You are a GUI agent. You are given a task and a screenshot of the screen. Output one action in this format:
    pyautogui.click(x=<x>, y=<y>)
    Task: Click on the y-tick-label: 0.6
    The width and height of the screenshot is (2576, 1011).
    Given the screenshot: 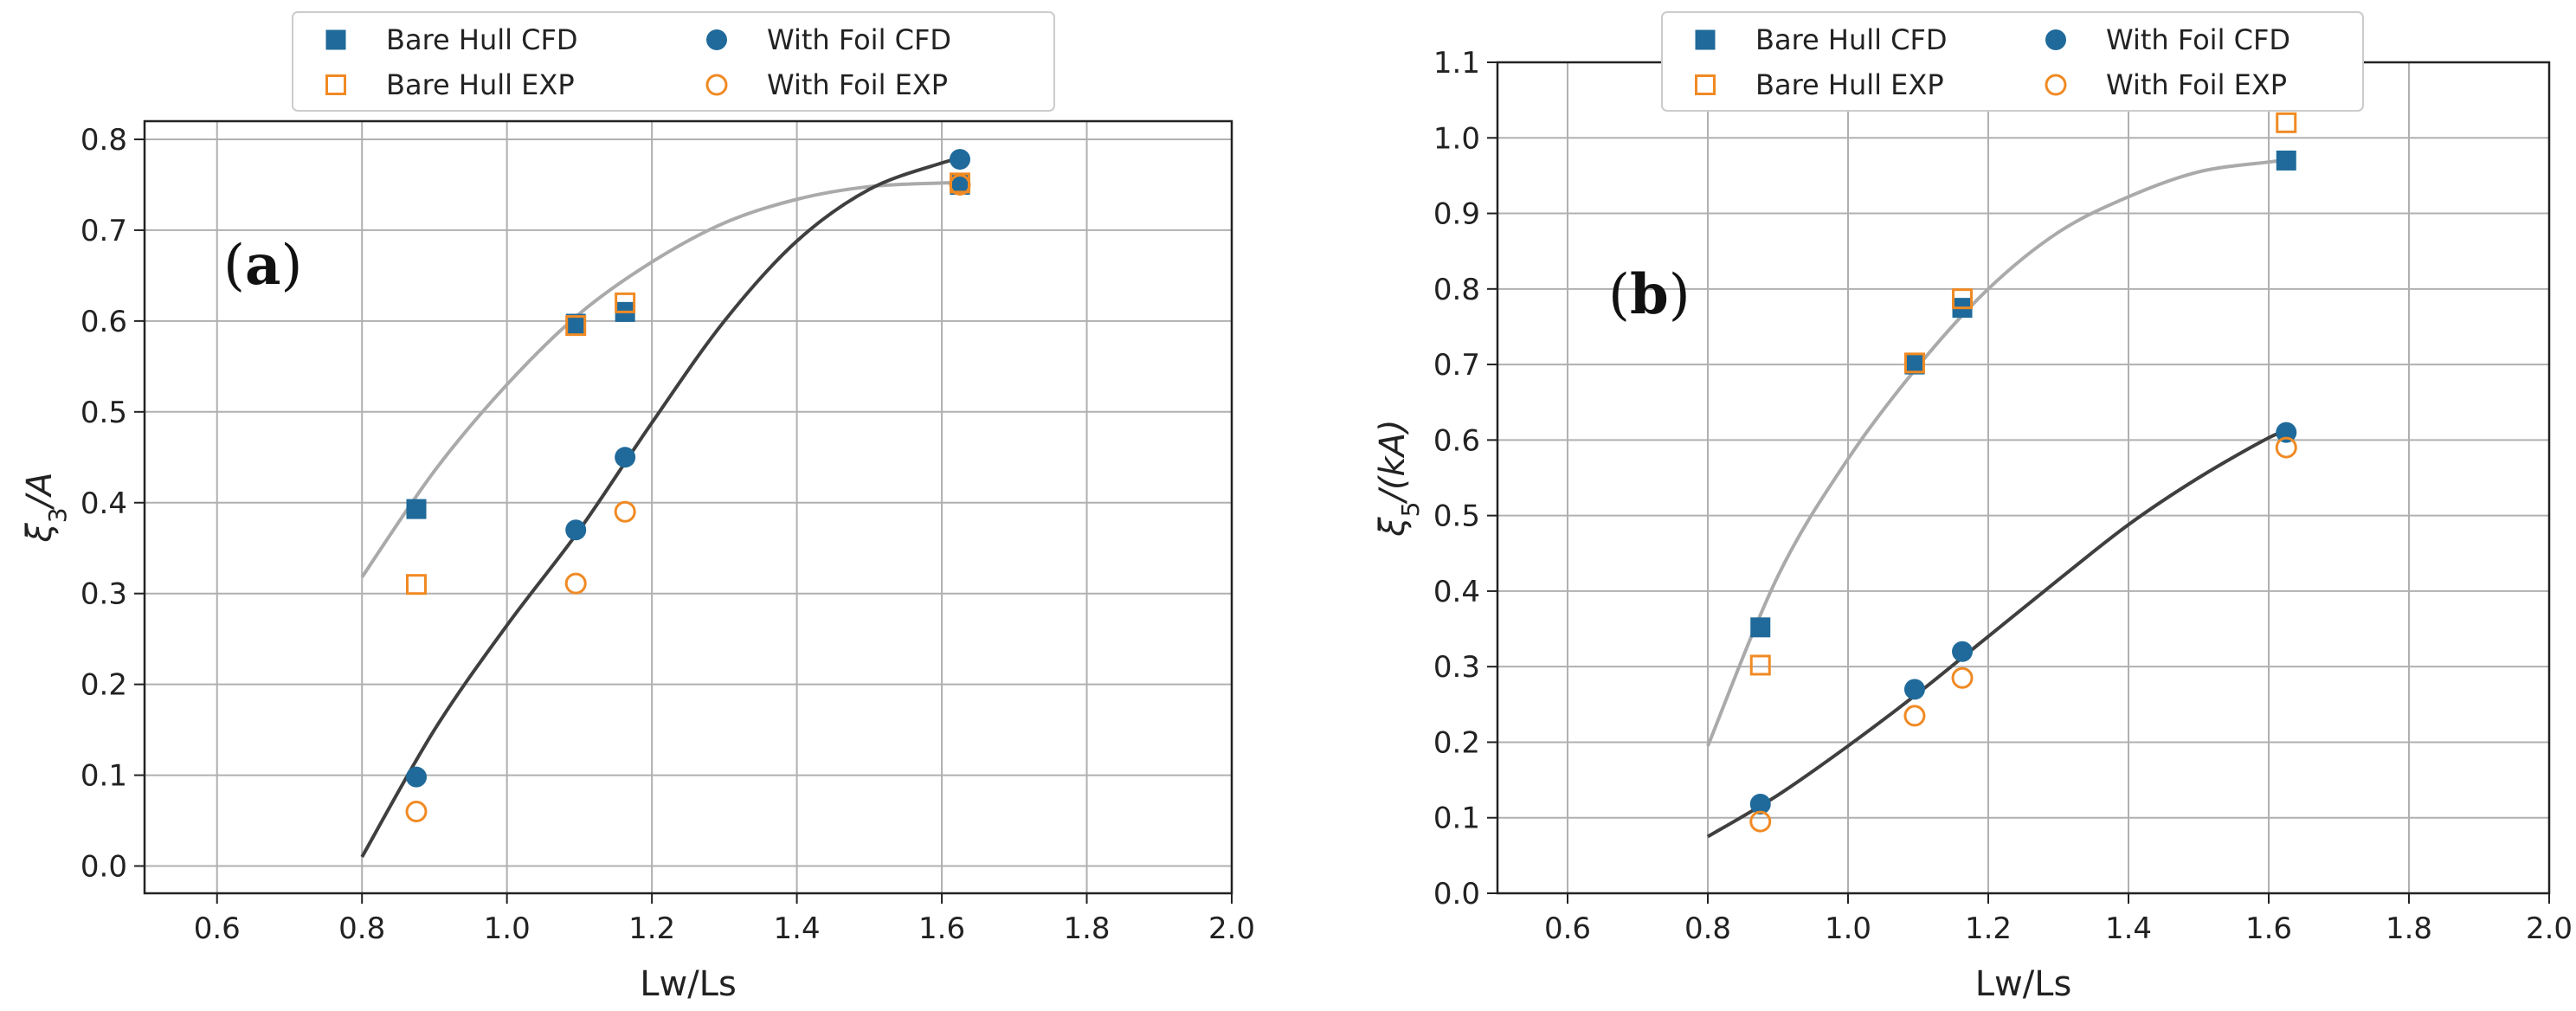 What is the action you would take?
    pyautogui.click(x=1456, y=441)
    